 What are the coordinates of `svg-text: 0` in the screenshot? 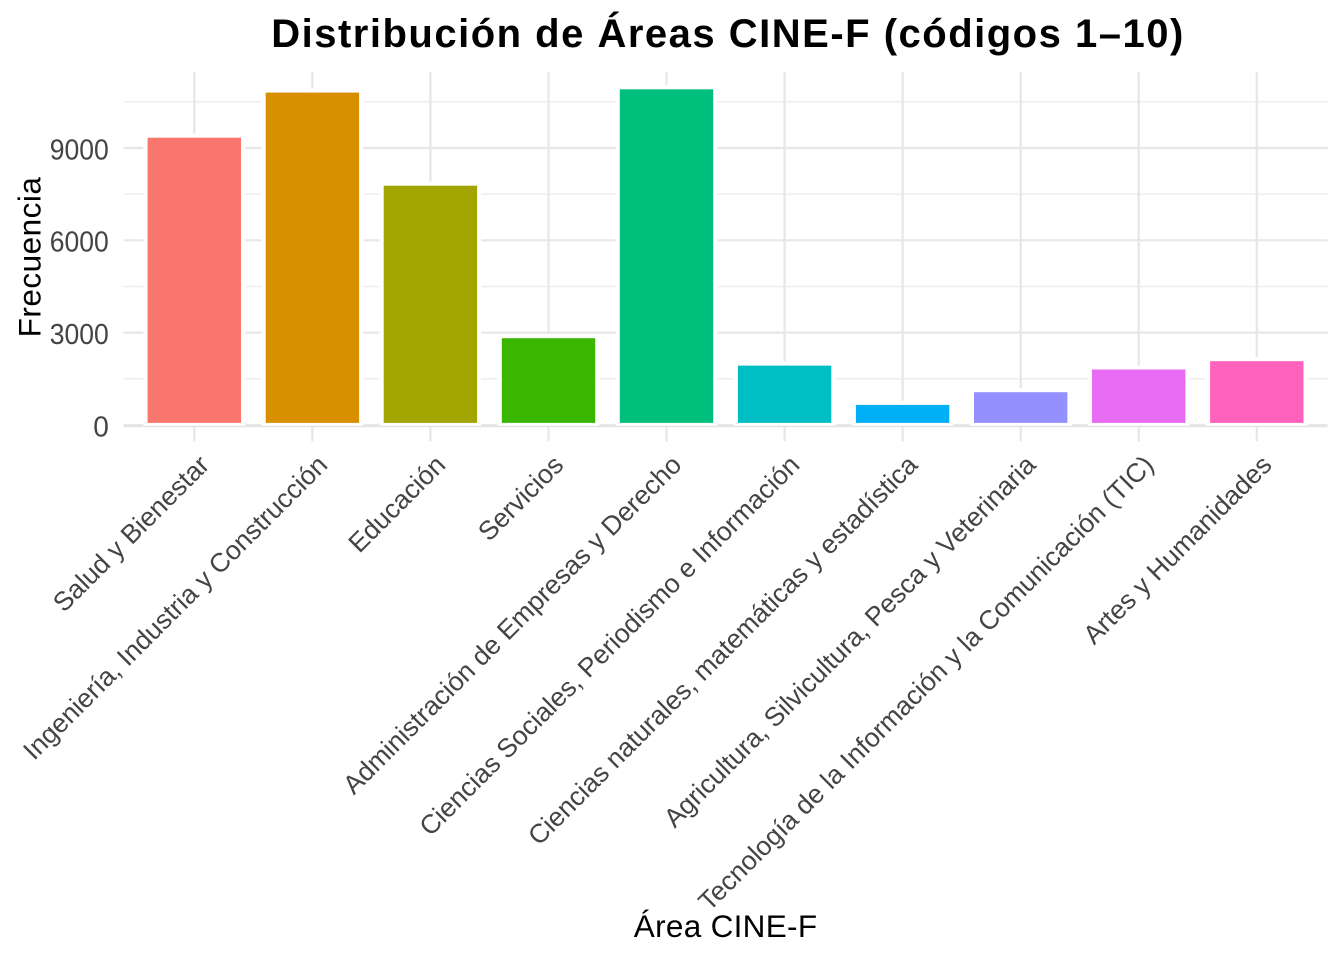 It's located at (101, 427).